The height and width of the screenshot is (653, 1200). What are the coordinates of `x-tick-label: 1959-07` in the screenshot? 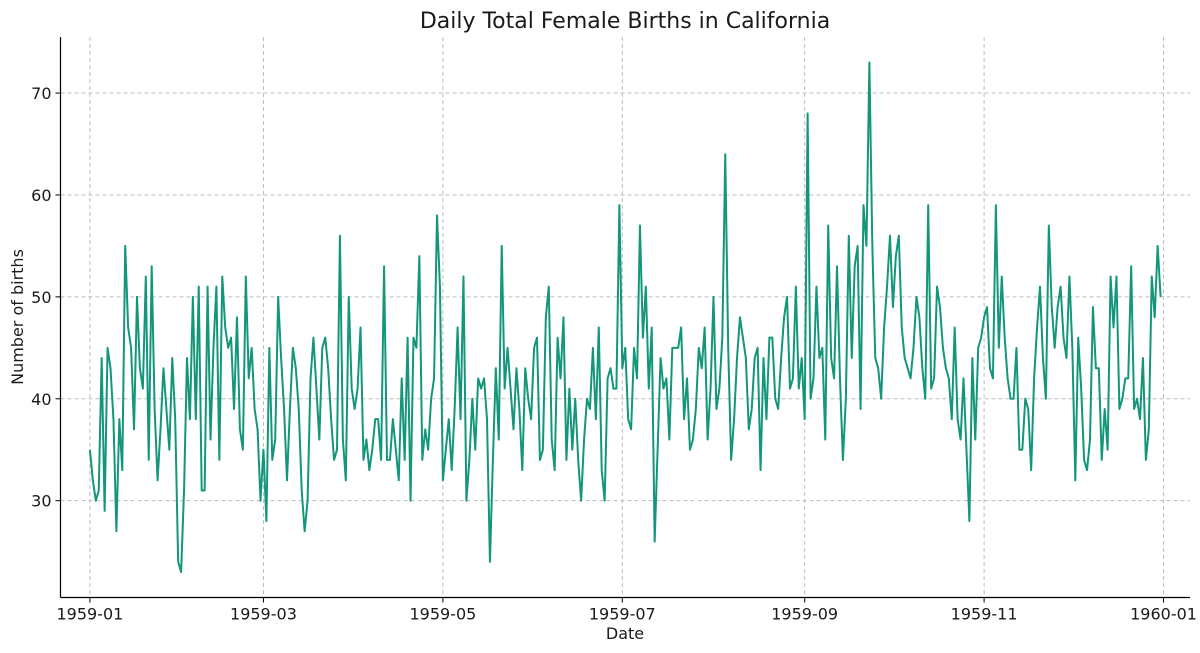 It's located at (622, 614).